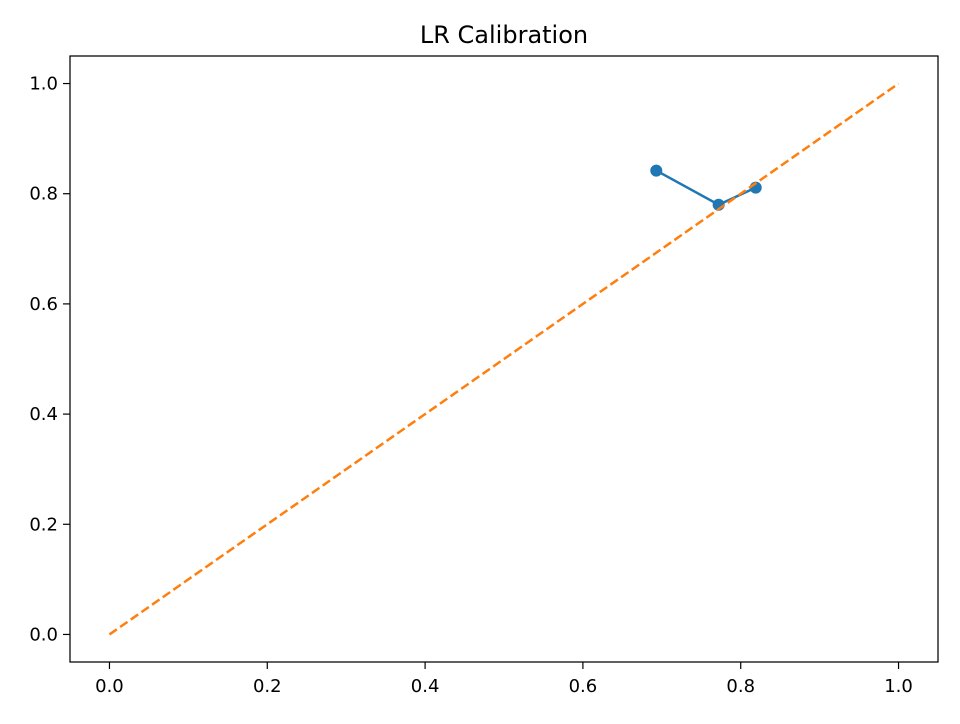 The image size is (960, 724). Describe the element at coordinates (49, 359) in the screenshot. I see `y-axis: 0.0 0.2 0.4 0.6 0.8 1.0` at that location.